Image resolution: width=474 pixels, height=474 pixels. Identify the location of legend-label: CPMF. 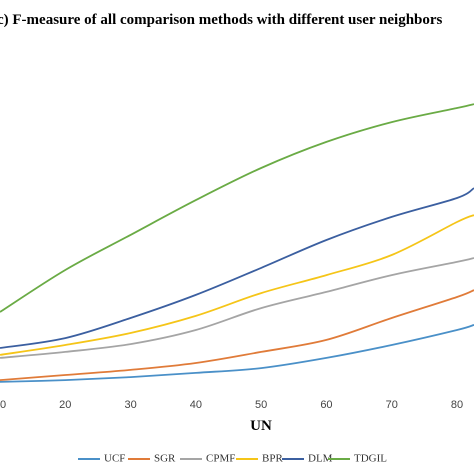
(220, 459).